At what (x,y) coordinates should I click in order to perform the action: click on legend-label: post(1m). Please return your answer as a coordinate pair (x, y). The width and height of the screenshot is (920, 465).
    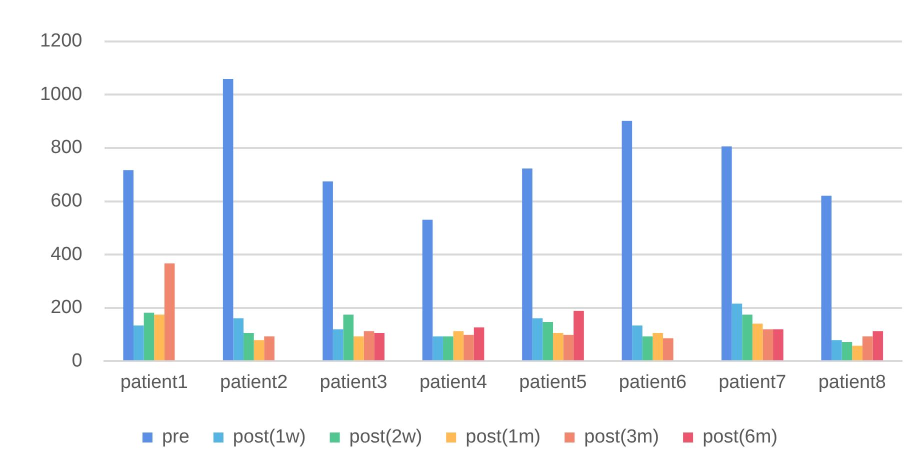
    Looking at the image, I should click on (503, 437).